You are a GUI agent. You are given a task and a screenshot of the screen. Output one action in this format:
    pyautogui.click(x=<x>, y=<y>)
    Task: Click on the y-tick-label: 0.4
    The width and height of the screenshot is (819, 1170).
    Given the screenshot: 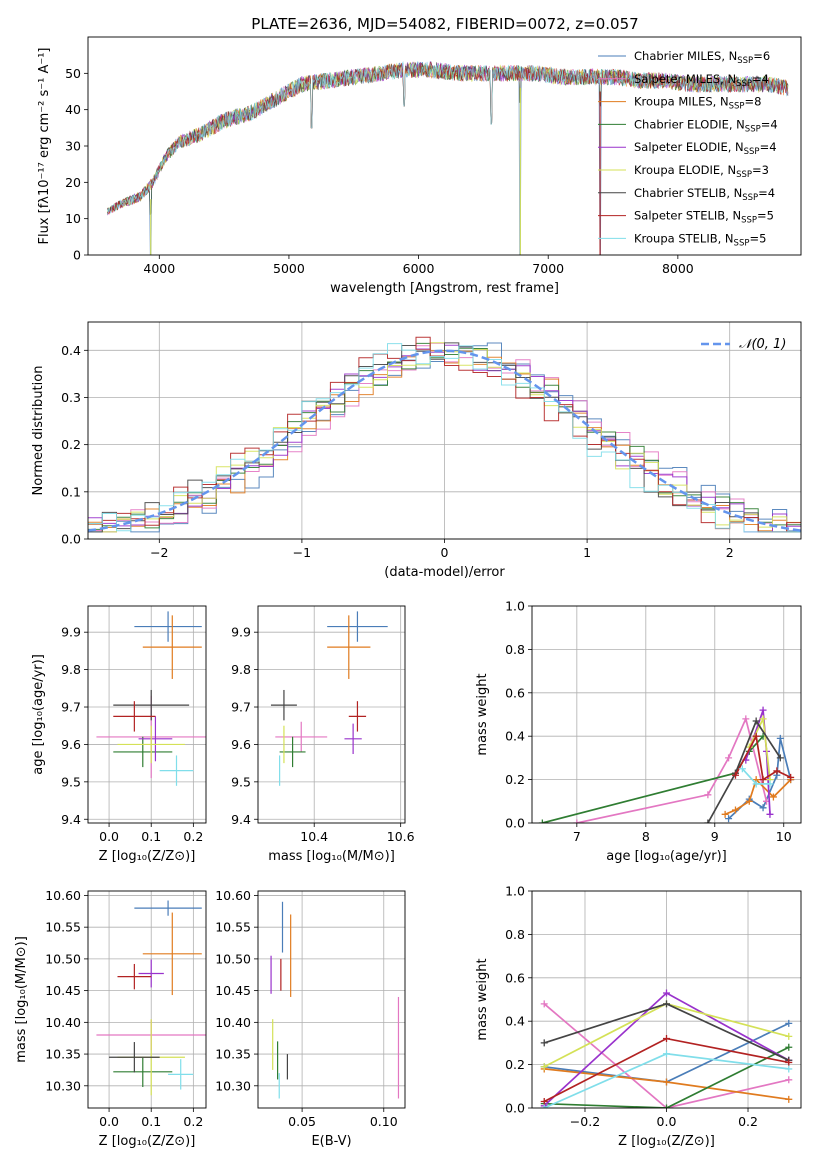 What is the action you would take?
    pyautogui.click(x=71, y=350)
    